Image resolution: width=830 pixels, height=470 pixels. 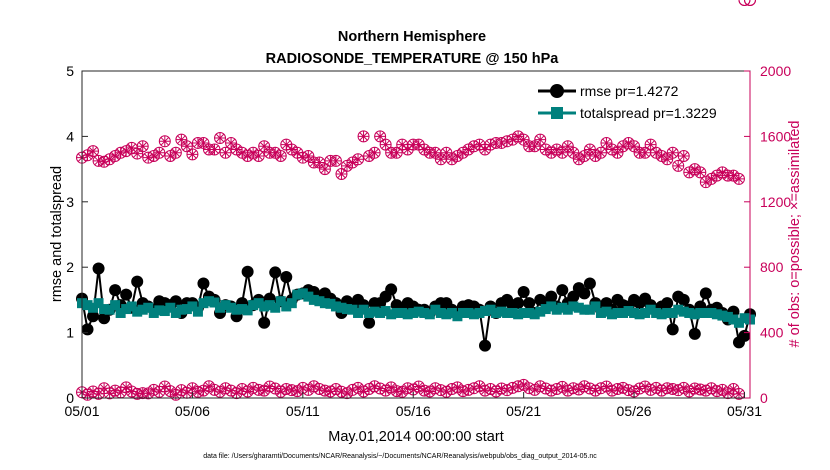 I want to click on legend-spread-marker, so click(x=557, y=113).